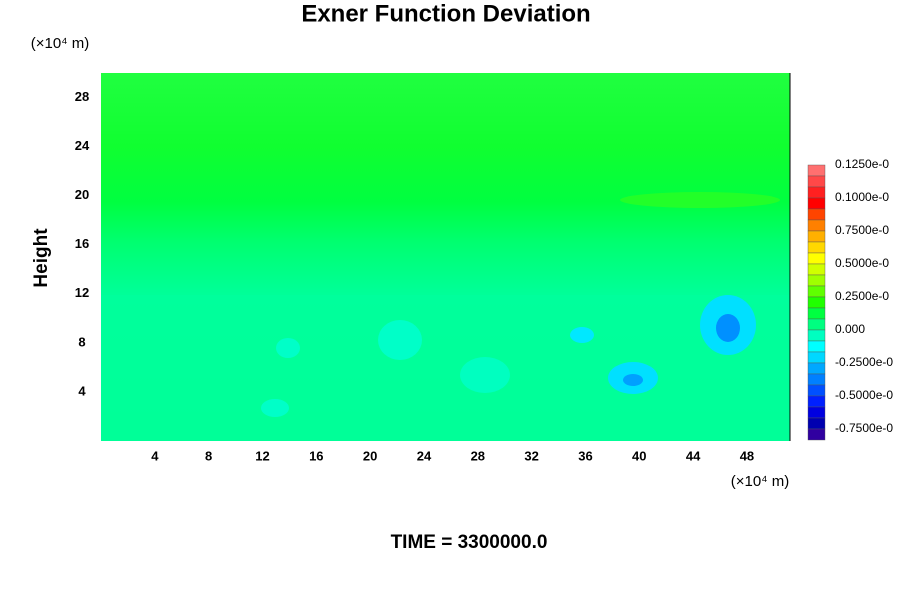 Image resolution: width=900 pixels, height=600 pixels. Describe the element at coordinates (82, 194) in the screenshot. I see `y-tick-label: 20` at that location.